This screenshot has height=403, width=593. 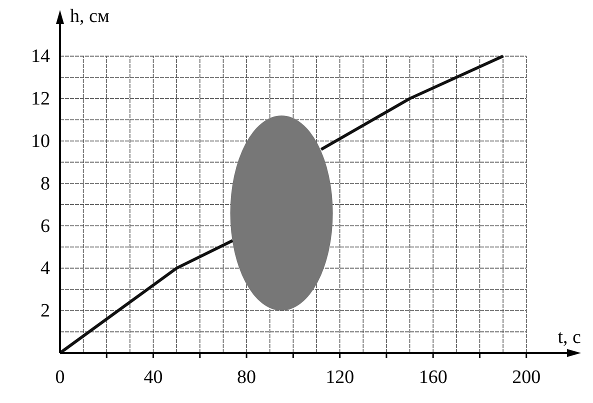 I want to click on y-tick-label: 12, so click(x=40, y=99).